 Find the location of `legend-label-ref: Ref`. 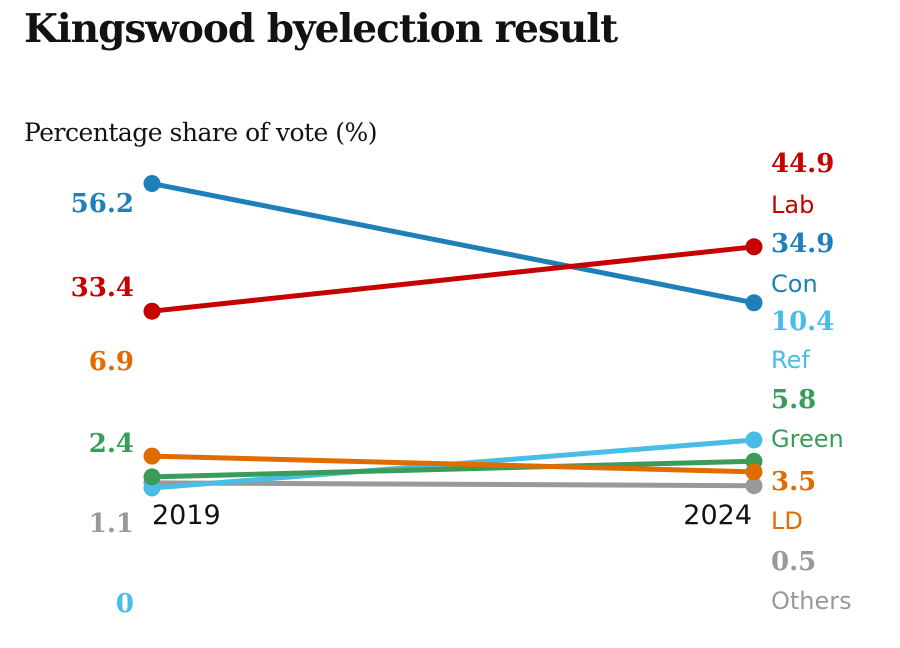

legend-label-ref: Ref is located at coordinates (790, 360).